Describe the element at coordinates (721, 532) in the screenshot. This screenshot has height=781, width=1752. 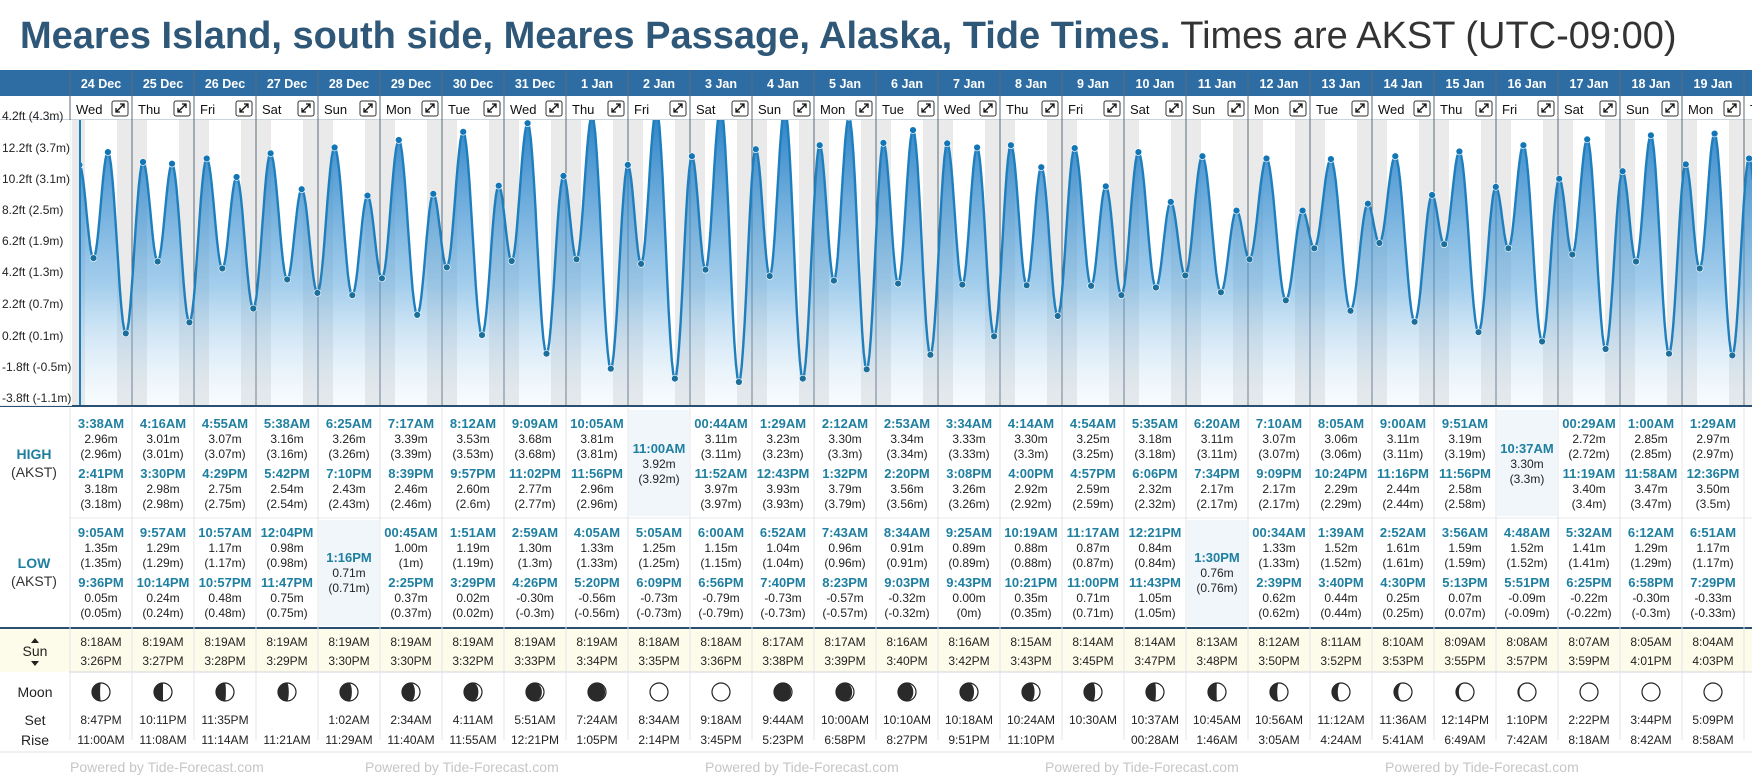
I see `low-time: 6:00AM` at that location.